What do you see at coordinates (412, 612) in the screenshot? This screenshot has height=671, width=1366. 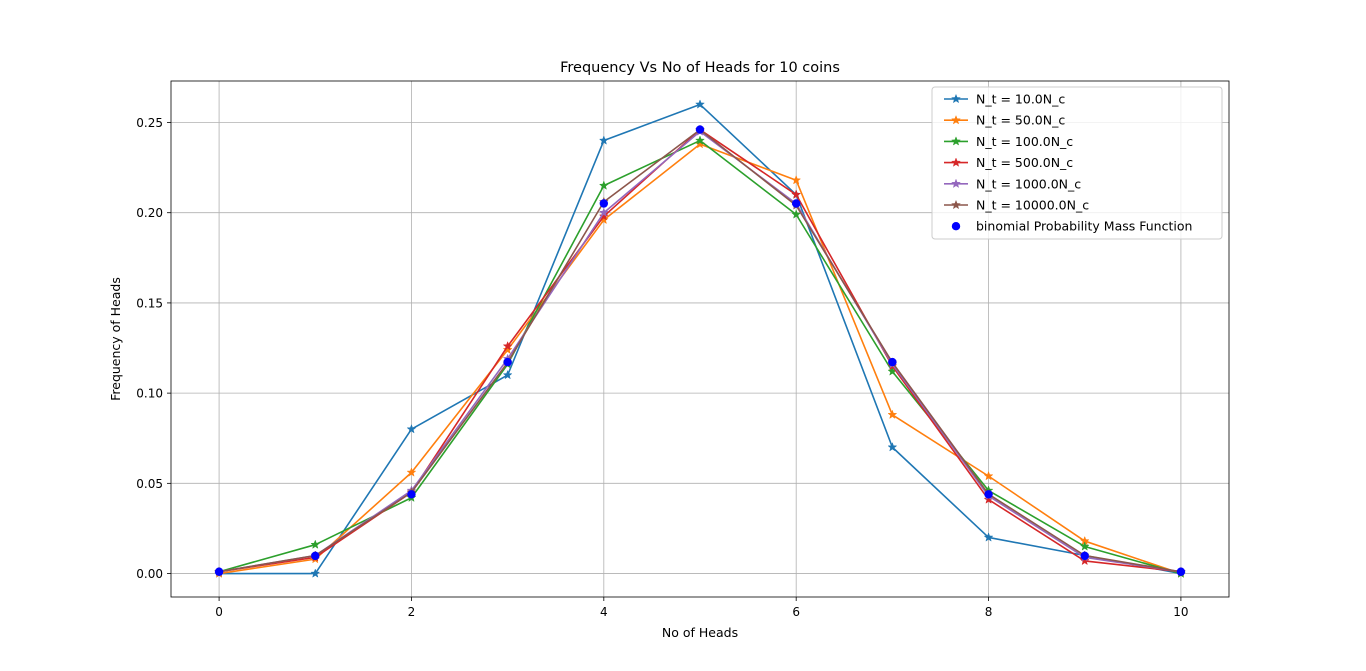 I see `x-tick-label: 2` at bounding box center [412, 612].